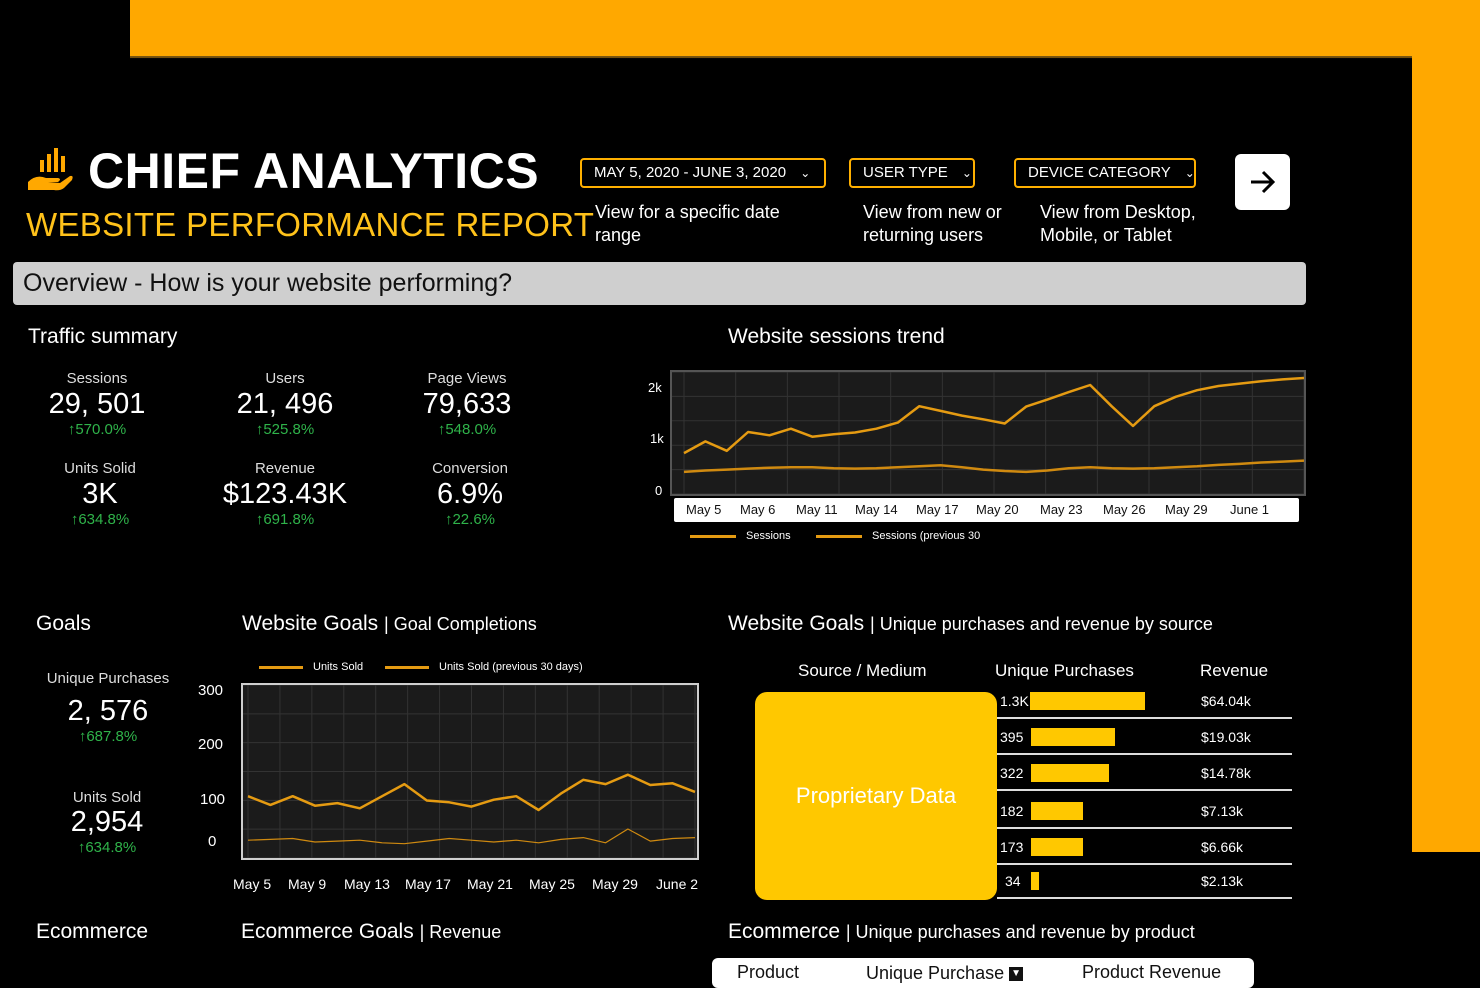 Image resolution: width=1480 pixels, height=988 pixels. I want to click on col-header-product: Product, so click(768, 972).